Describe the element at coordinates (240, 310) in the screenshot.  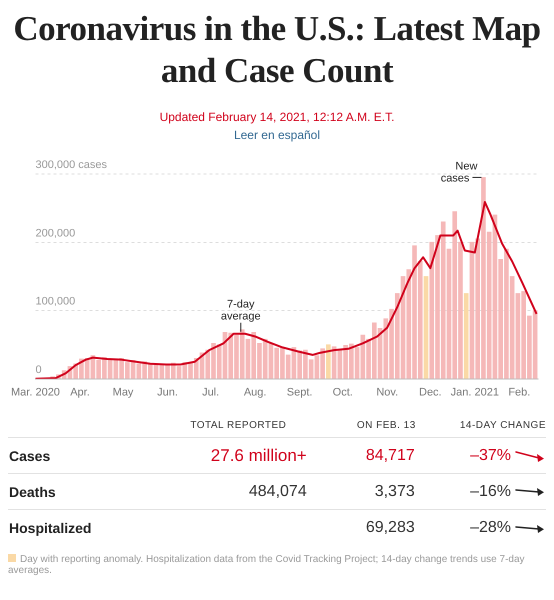
I see `annotation: 7-day average` at that location.